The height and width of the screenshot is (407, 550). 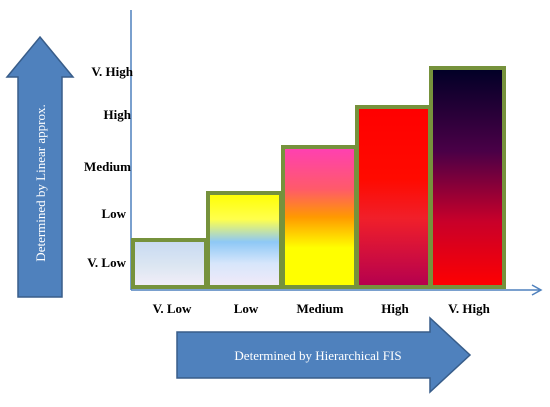 I want to click on linear-approx-arrow-label: Determined by Linear approx., so click(x=40, y=182).